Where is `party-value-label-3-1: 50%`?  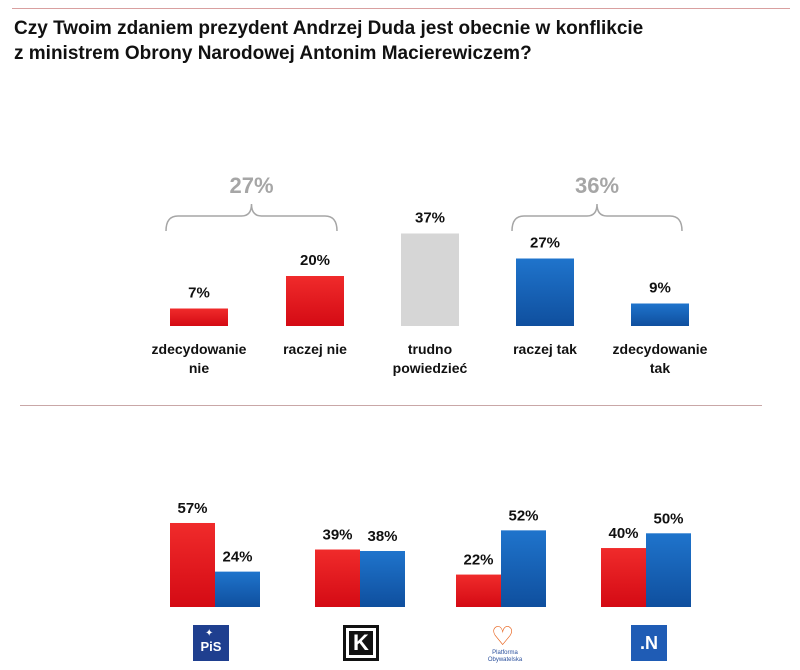 party-value-label-3-1: 50% is located at coordinates (668, 518).